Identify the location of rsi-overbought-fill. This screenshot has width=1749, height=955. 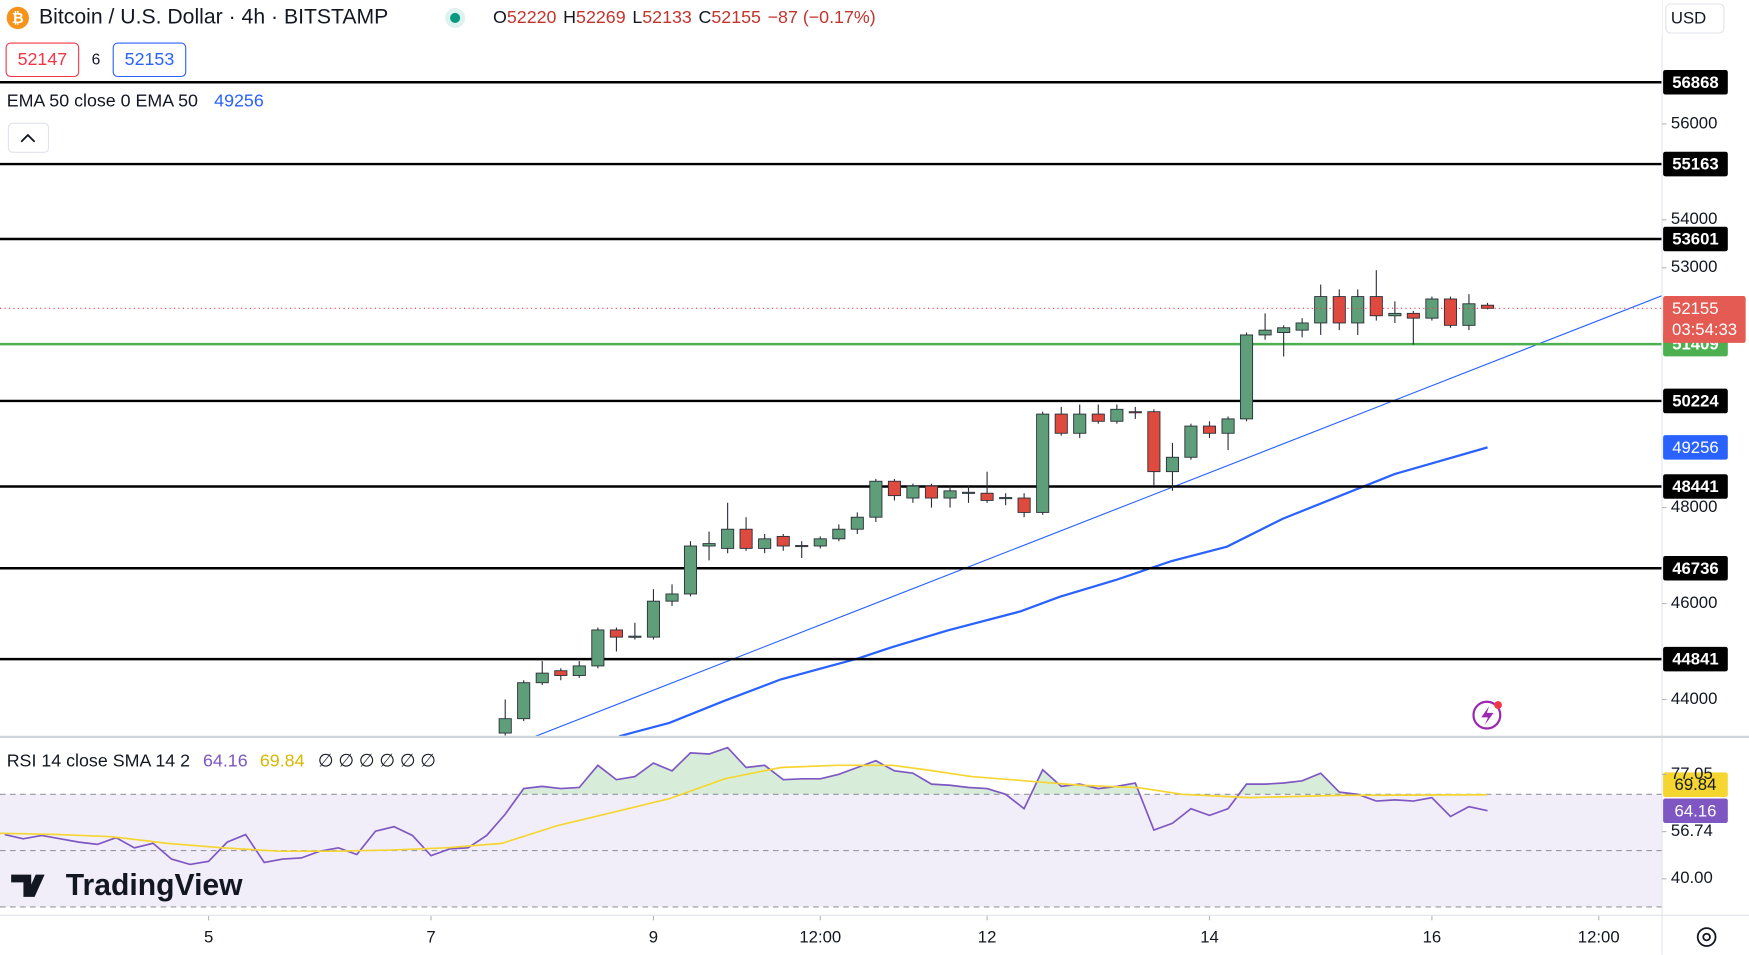
(938, 771).